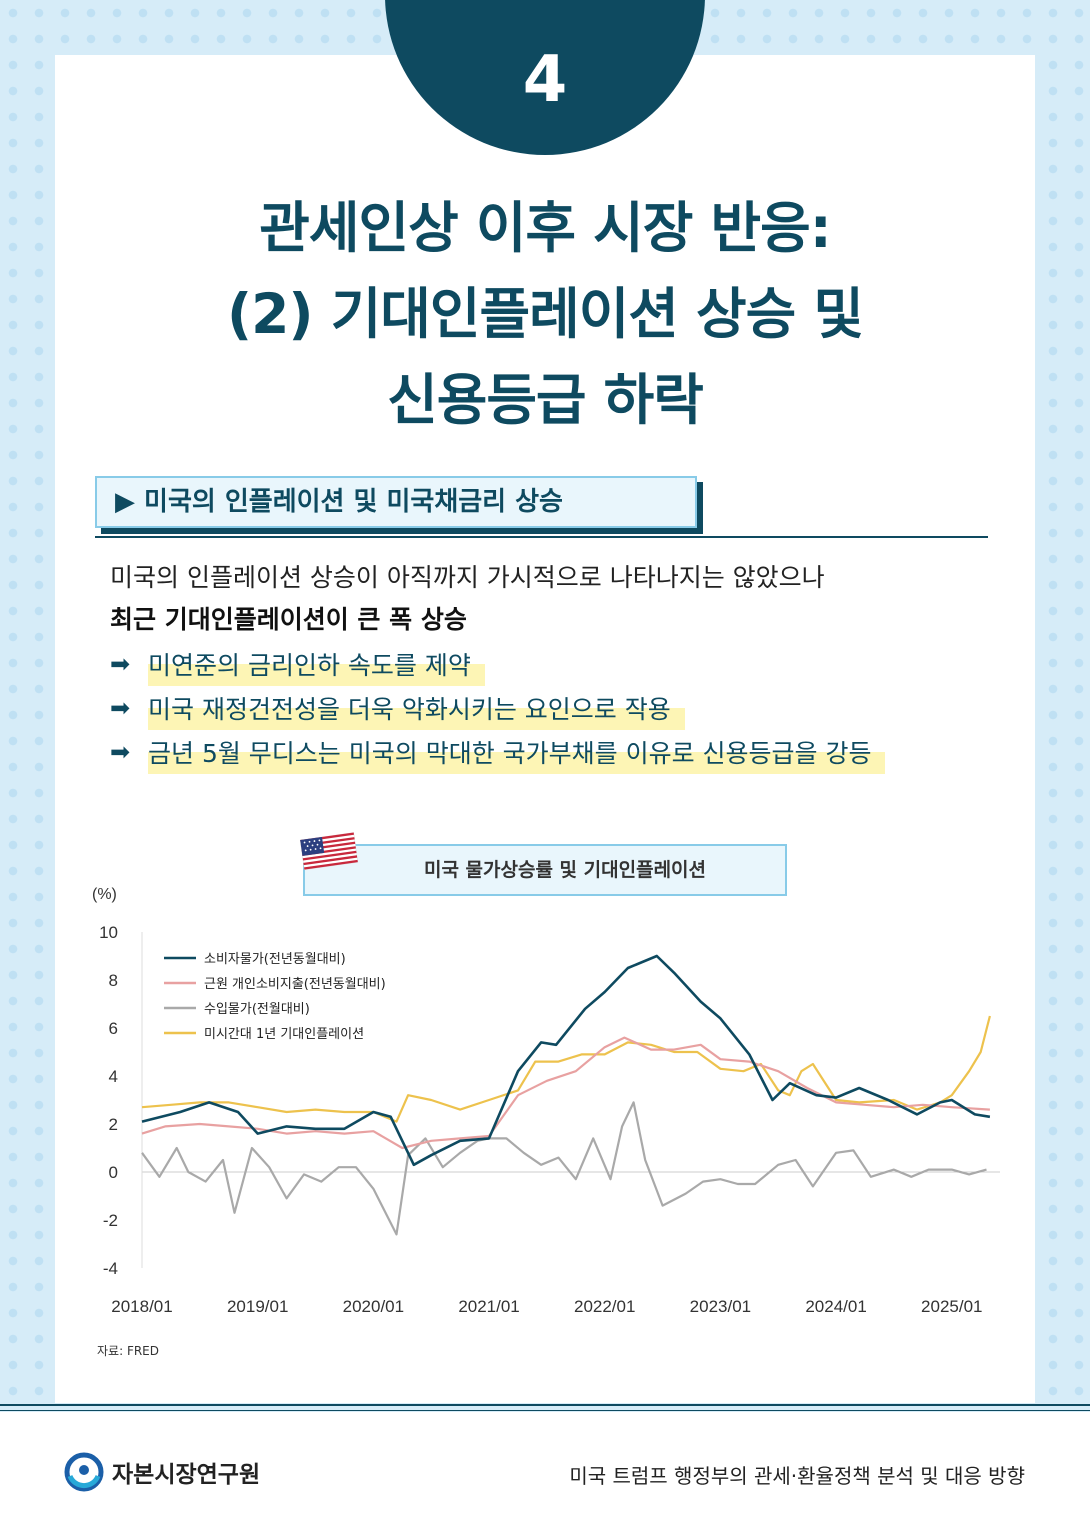  I want to click on bullet-text: 미연준의 금리인하 속도를 제약, so click(316, 666).